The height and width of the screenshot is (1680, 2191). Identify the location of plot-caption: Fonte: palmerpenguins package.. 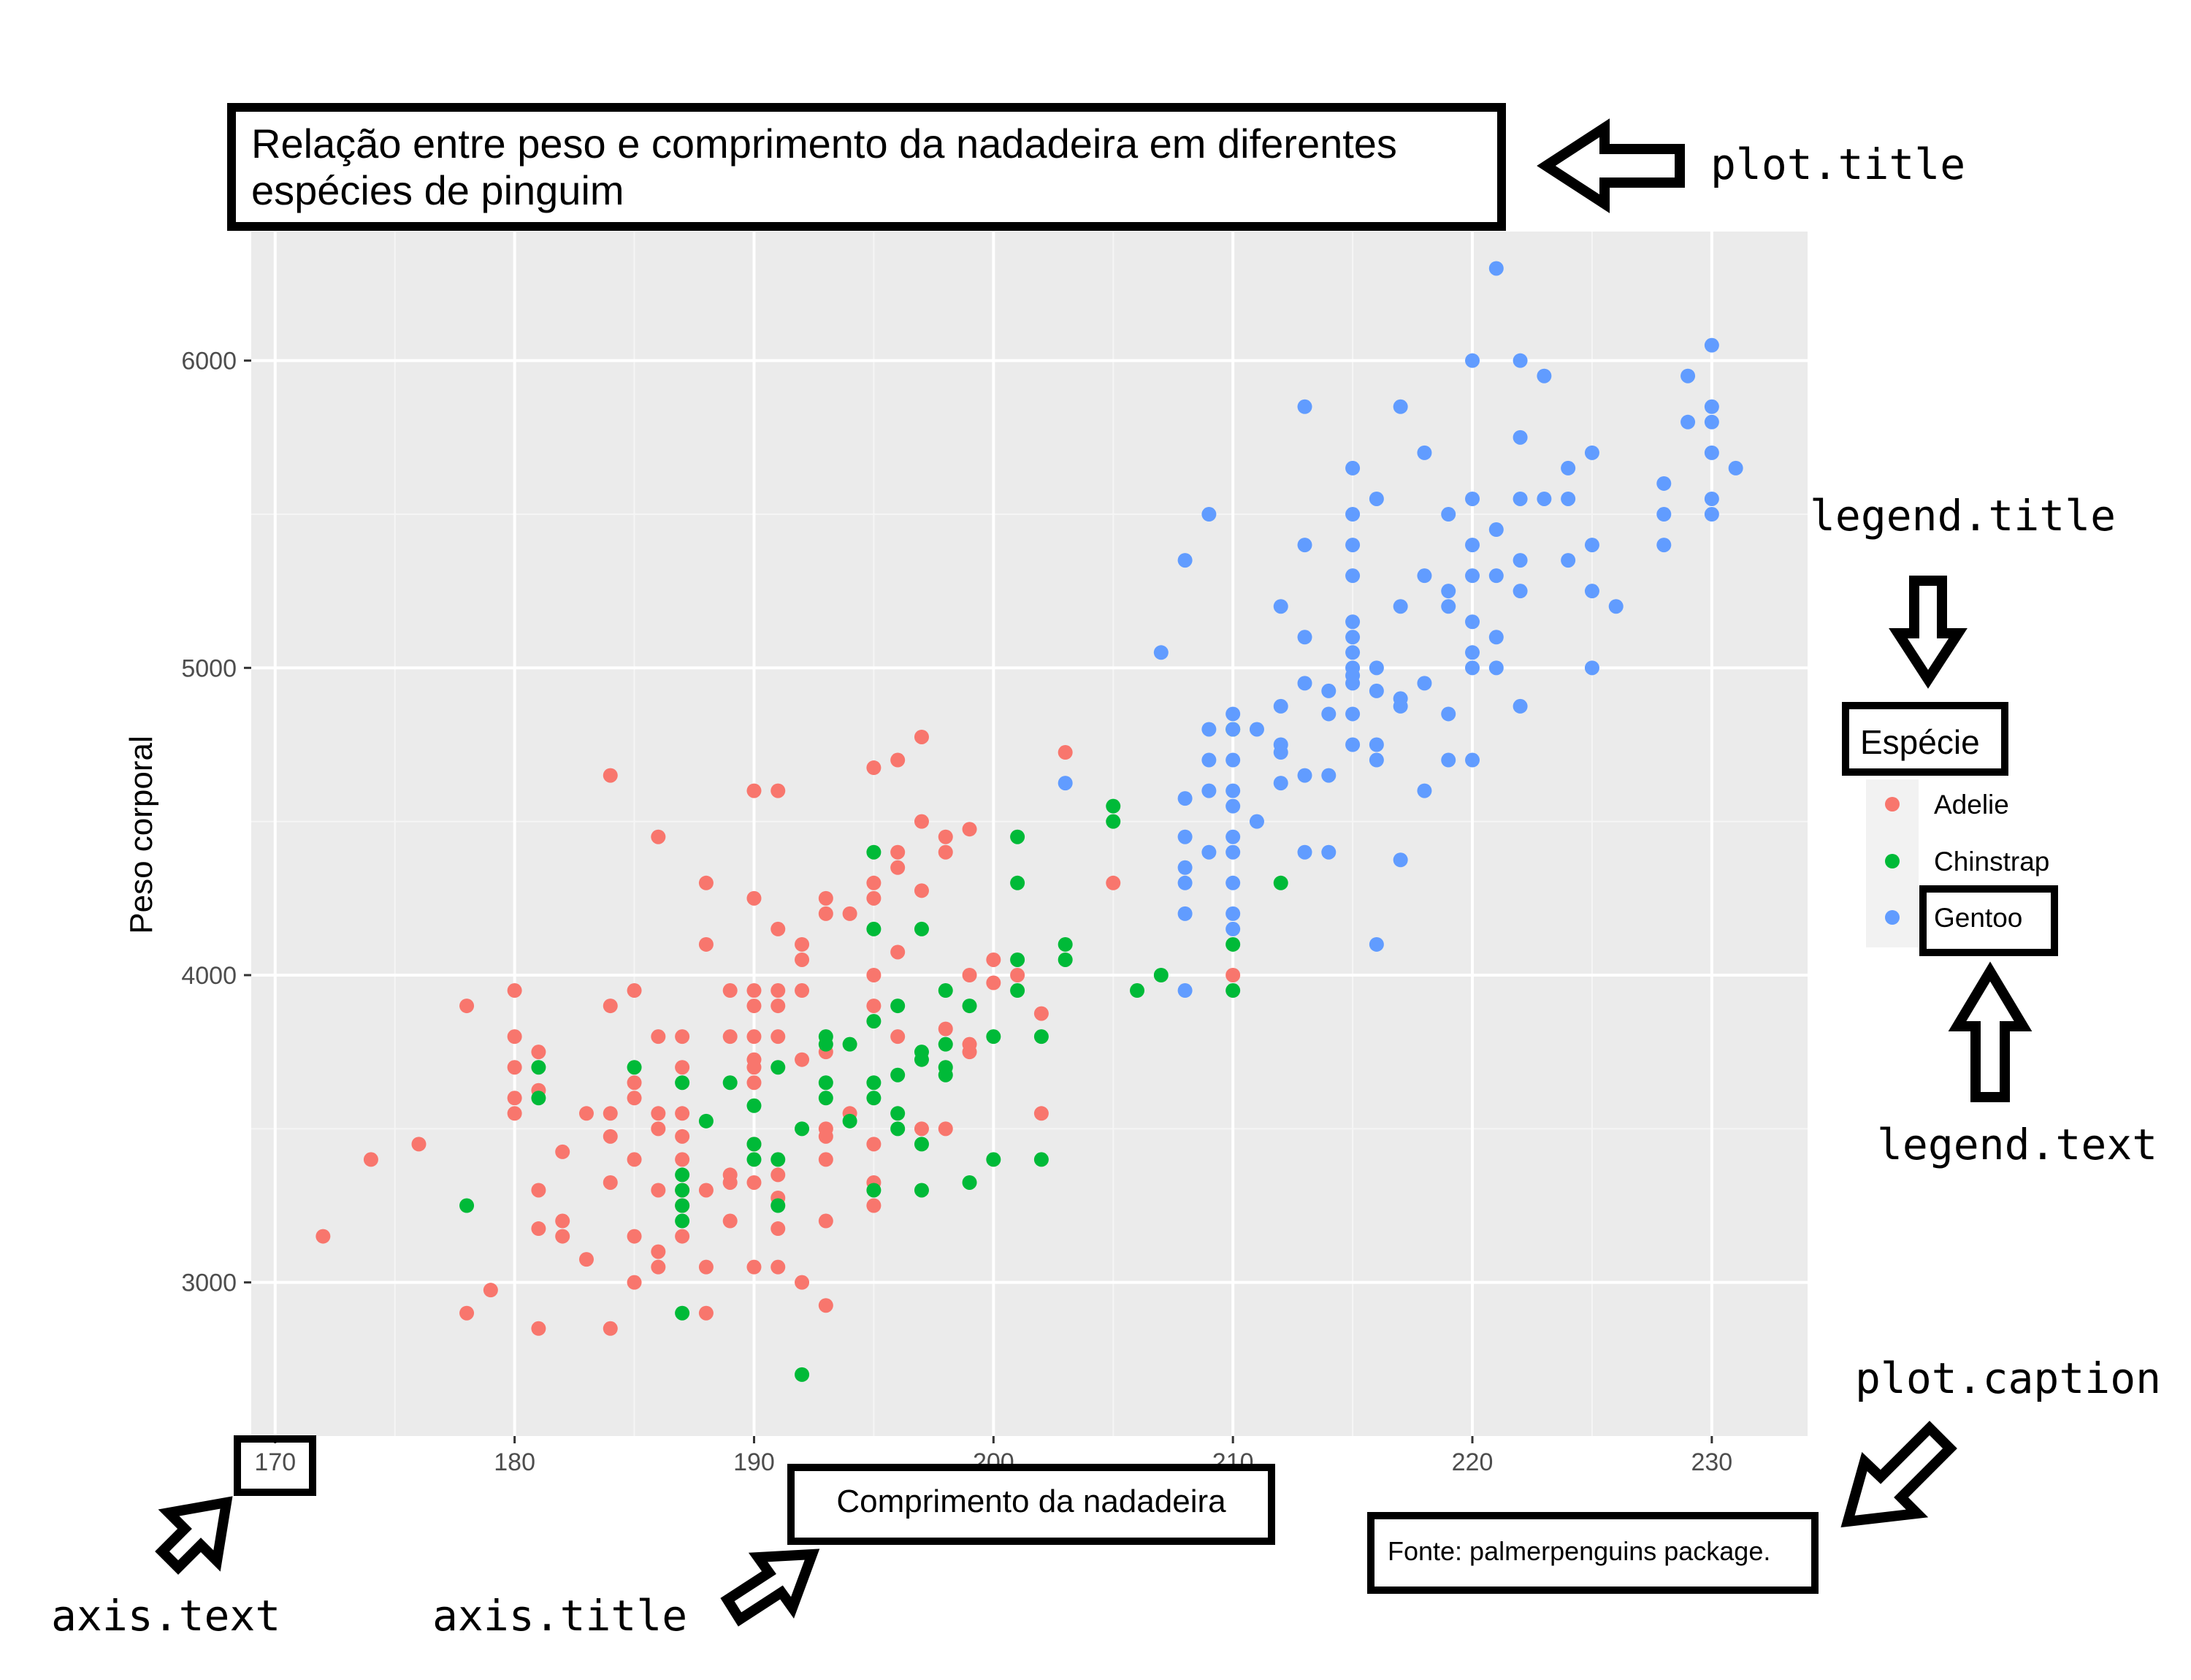
(1579, 1551).